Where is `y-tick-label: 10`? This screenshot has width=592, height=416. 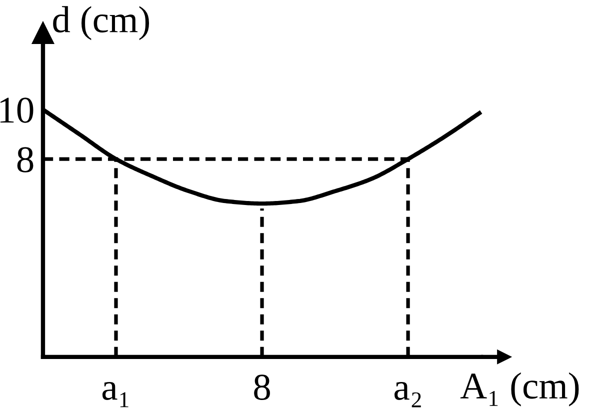 y-tick-label: 10 is located at coordinates (17, 110).